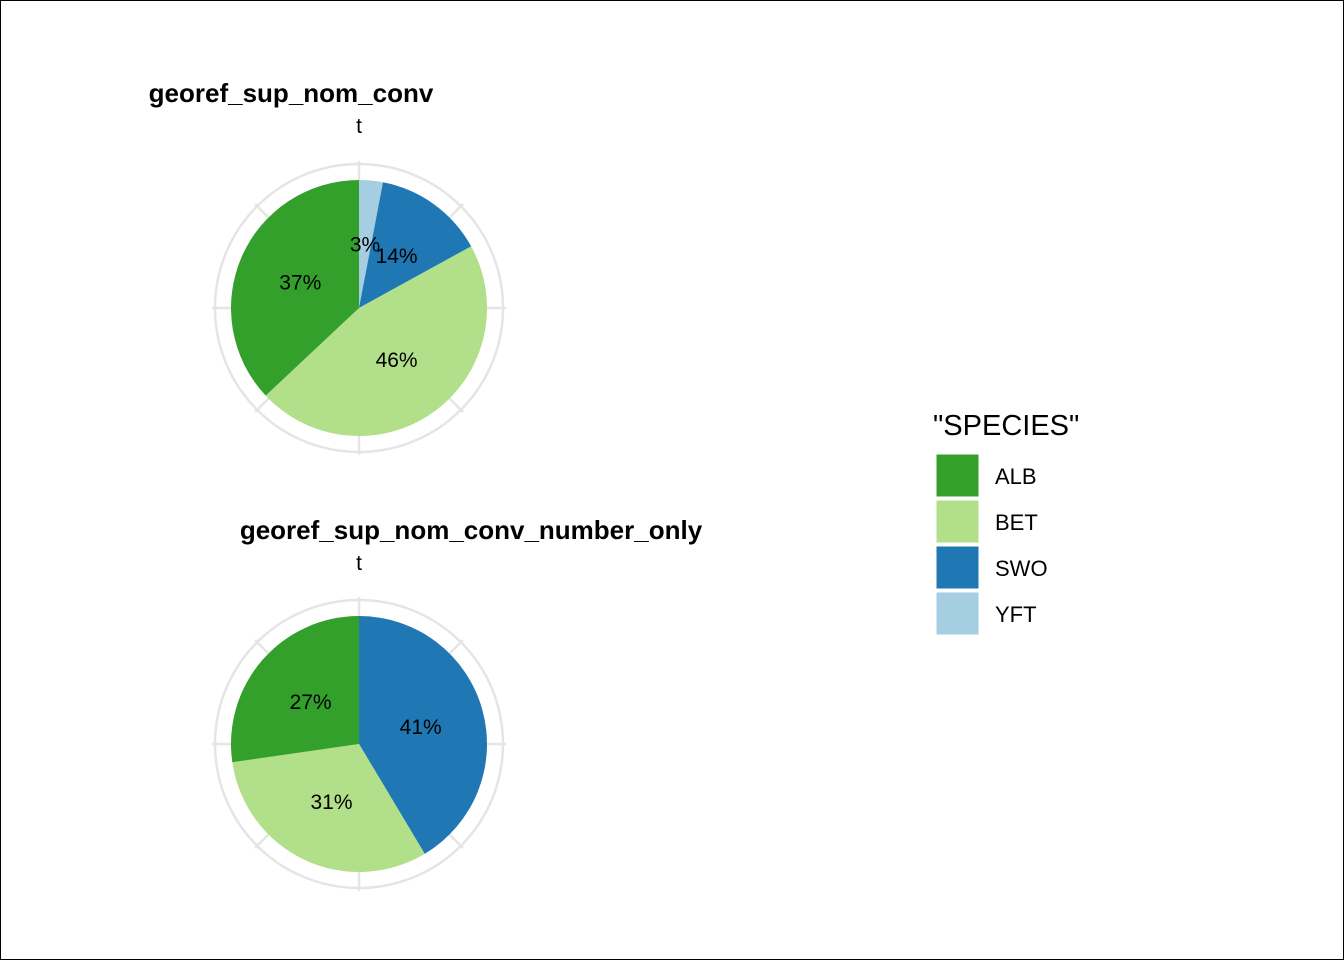 This screenshot has height=964, width=1344. I want to click on legend-items: ALB BET SWO YFT, so click(991, 544).